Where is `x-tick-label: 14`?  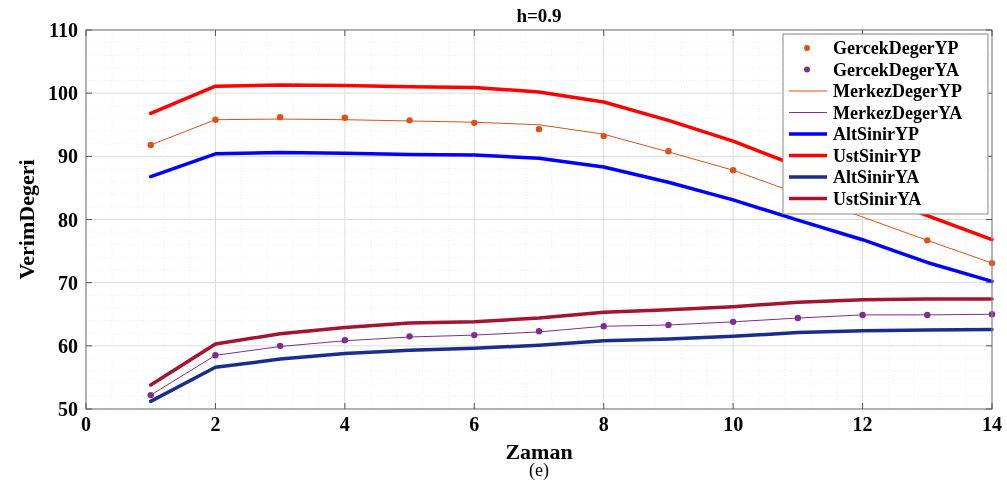
x-tick-label: 14 is located at coordinates (992, 424).